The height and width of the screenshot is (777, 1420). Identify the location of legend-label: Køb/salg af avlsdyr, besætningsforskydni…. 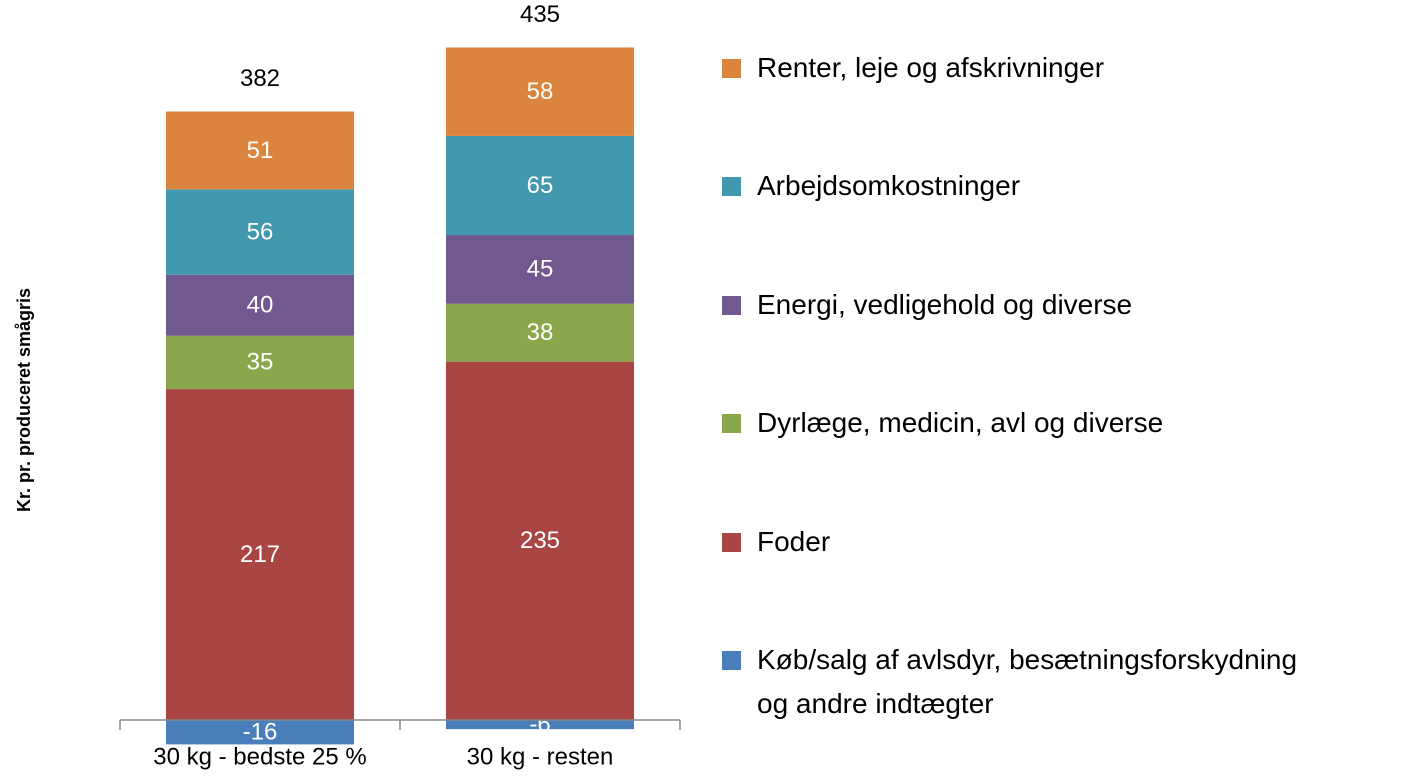
(1027, 681).